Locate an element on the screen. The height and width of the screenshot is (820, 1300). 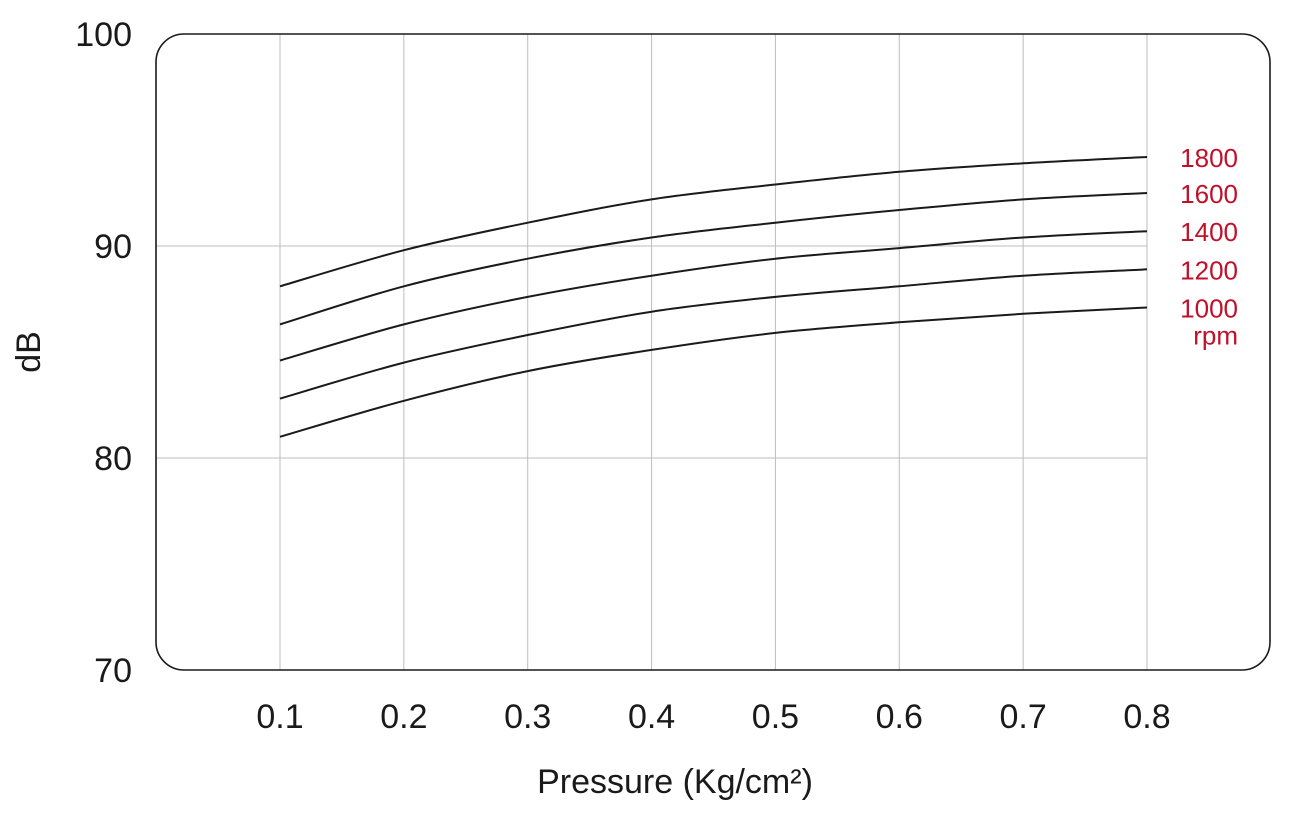
x-tick-label: 0.5 is located at coordinates (775, 717).